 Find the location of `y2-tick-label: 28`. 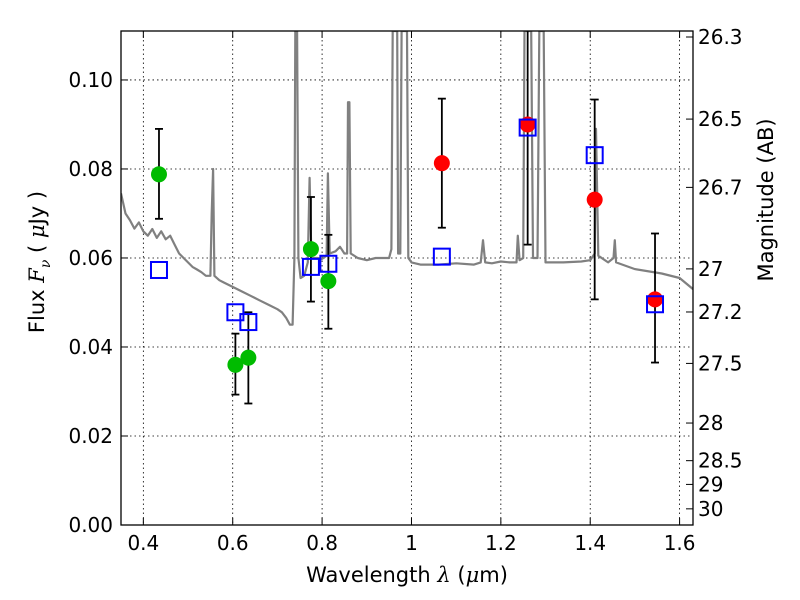

y2-tick-label: 28 is located at coordinates (710, 423).